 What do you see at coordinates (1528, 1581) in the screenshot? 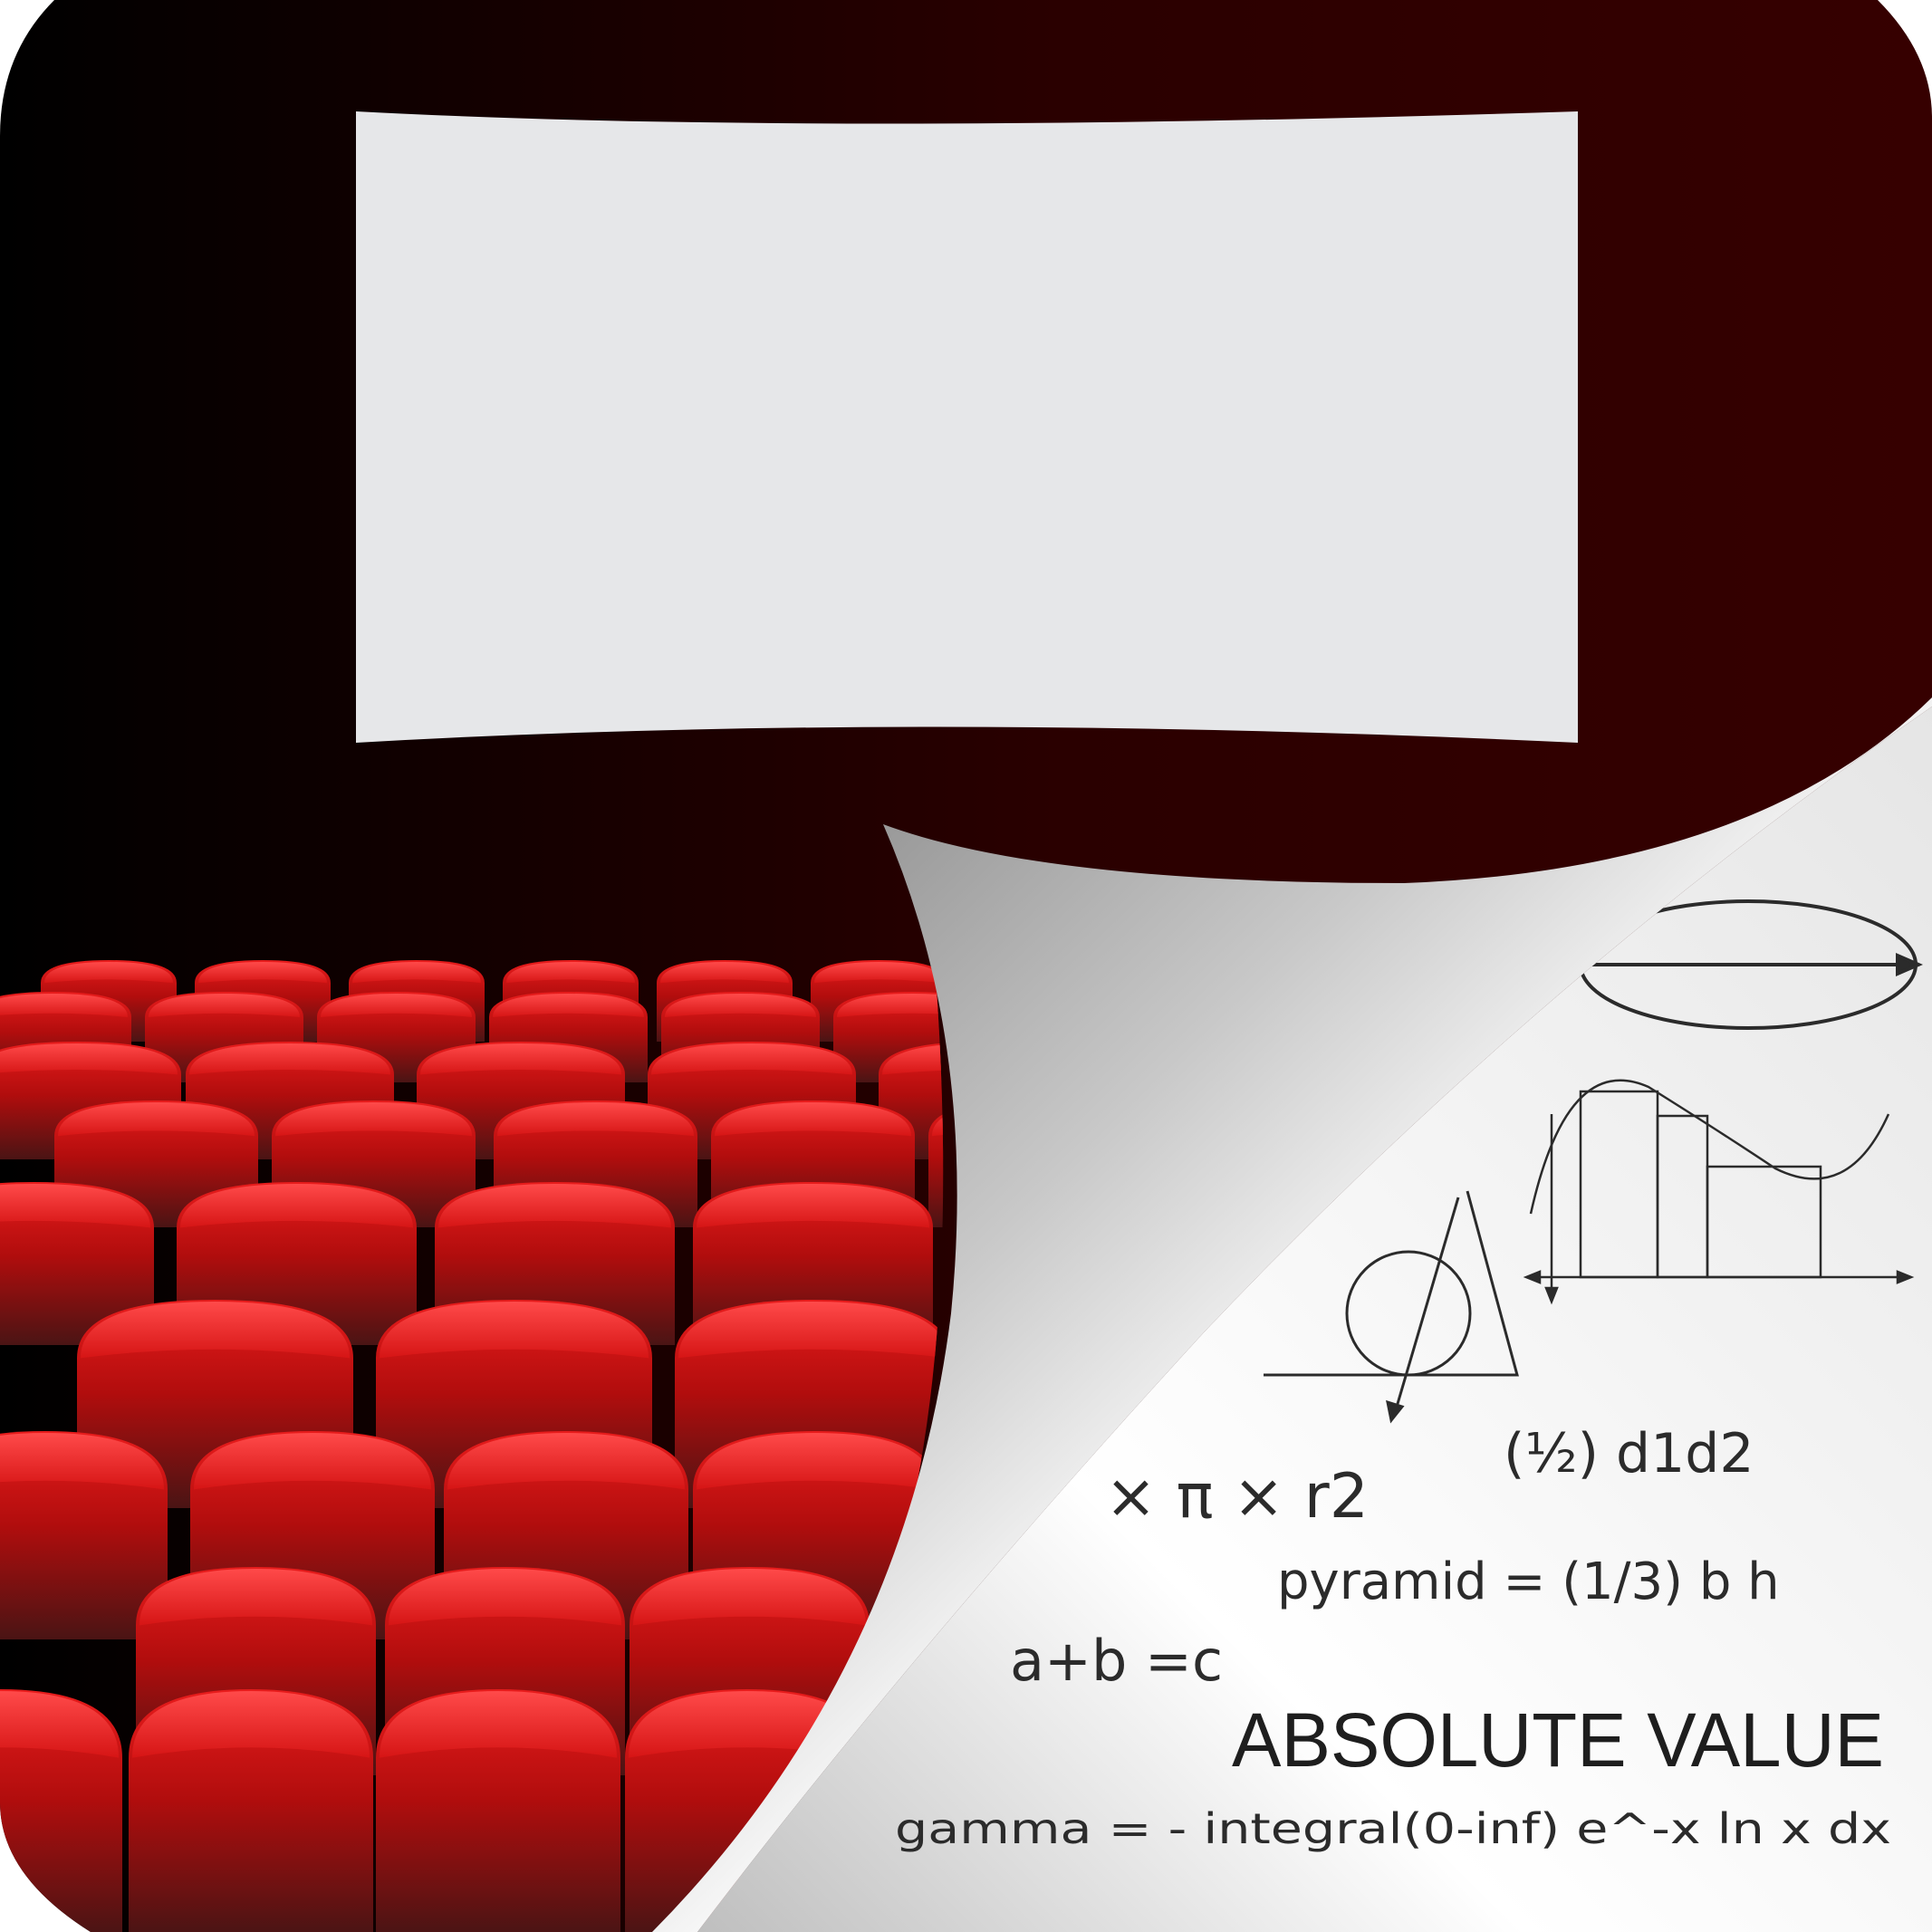
I see `formula-pyramid: pyramid = (1/3) b h` at bounding box center [1528, 1581].